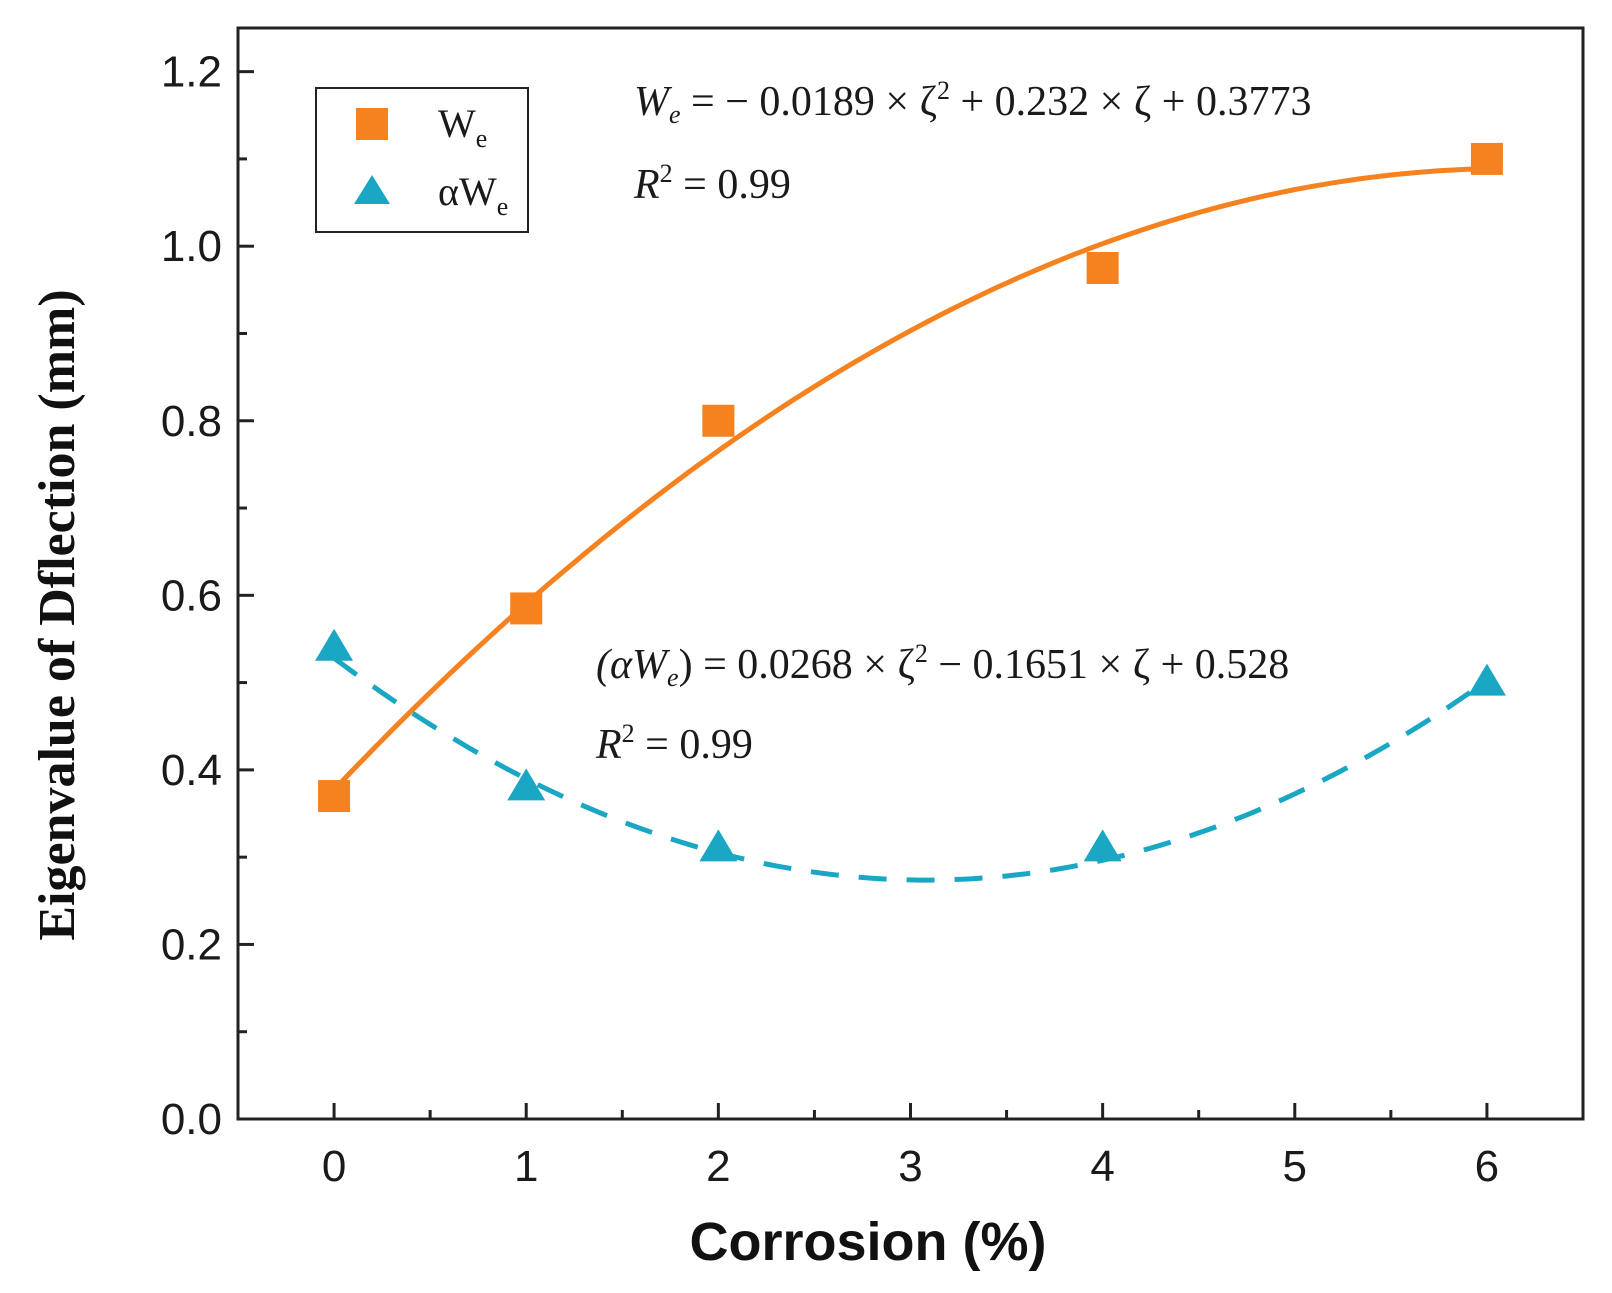  I want to click on legend-awe-triangle-marker, so click(372, 189).